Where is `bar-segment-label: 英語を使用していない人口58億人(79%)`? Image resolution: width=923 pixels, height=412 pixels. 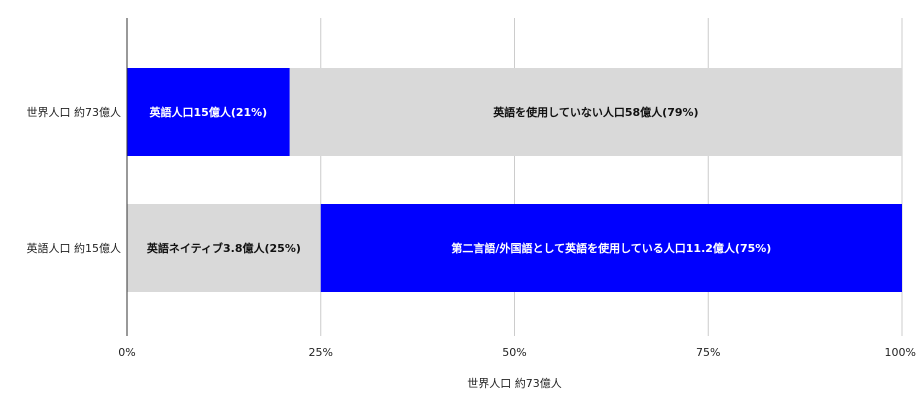
bar-segment-label: 英語を使用していない人口58億人(79%) is located at coordinates (595, 112).